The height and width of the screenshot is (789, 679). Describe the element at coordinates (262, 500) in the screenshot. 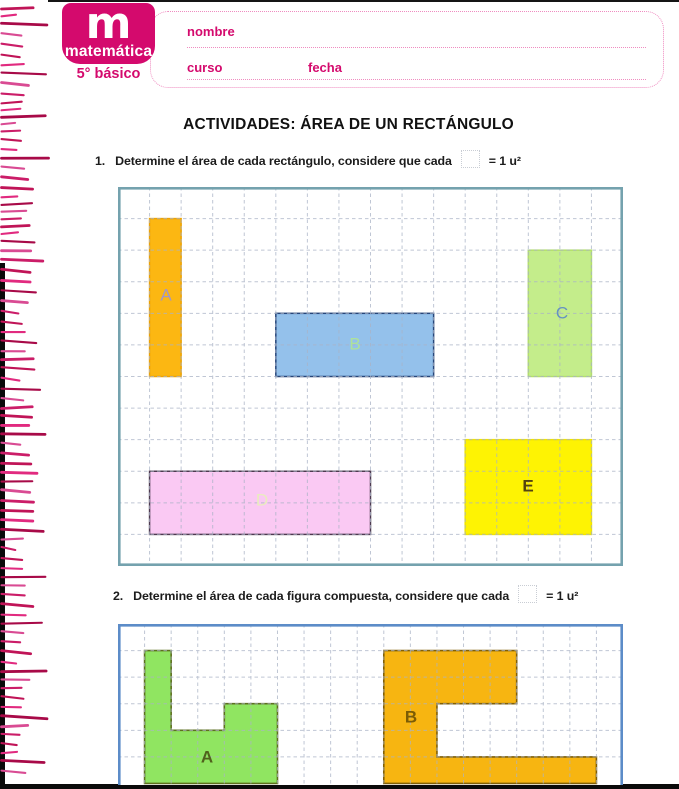

I see `figure-label-D: D` at that location.